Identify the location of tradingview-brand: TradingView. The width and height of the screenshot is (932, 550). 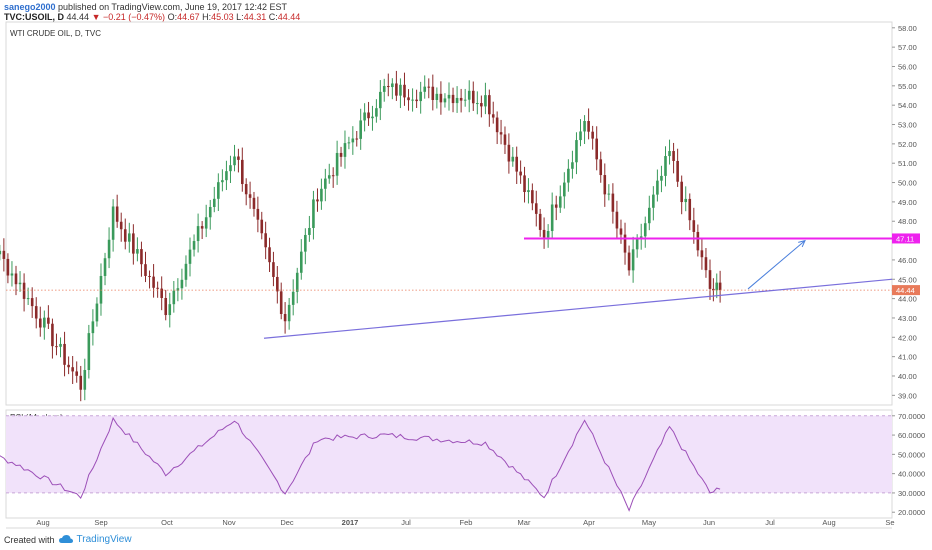
(104, 539).